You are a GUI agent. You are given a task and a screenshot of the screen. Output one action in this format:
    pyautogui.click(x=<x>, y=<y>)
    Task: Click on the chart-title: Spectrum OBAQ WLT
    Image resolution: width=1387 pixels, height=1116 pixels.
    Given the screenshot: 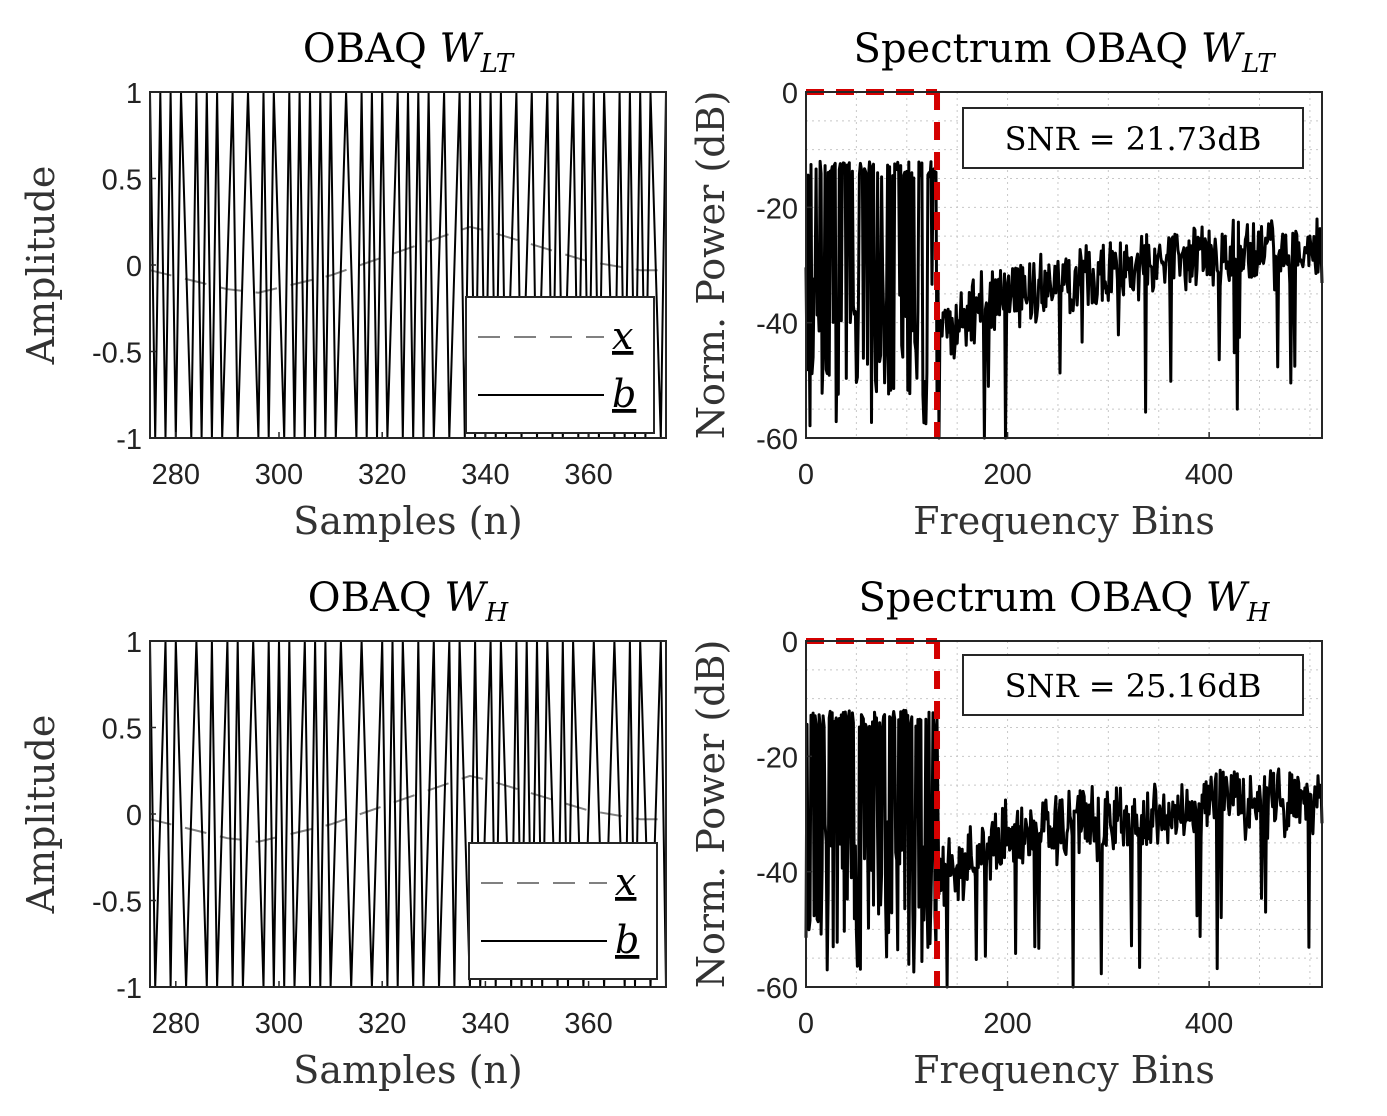 What is the action you would take?
    pyautogui.click(x=1065, y=52)
    